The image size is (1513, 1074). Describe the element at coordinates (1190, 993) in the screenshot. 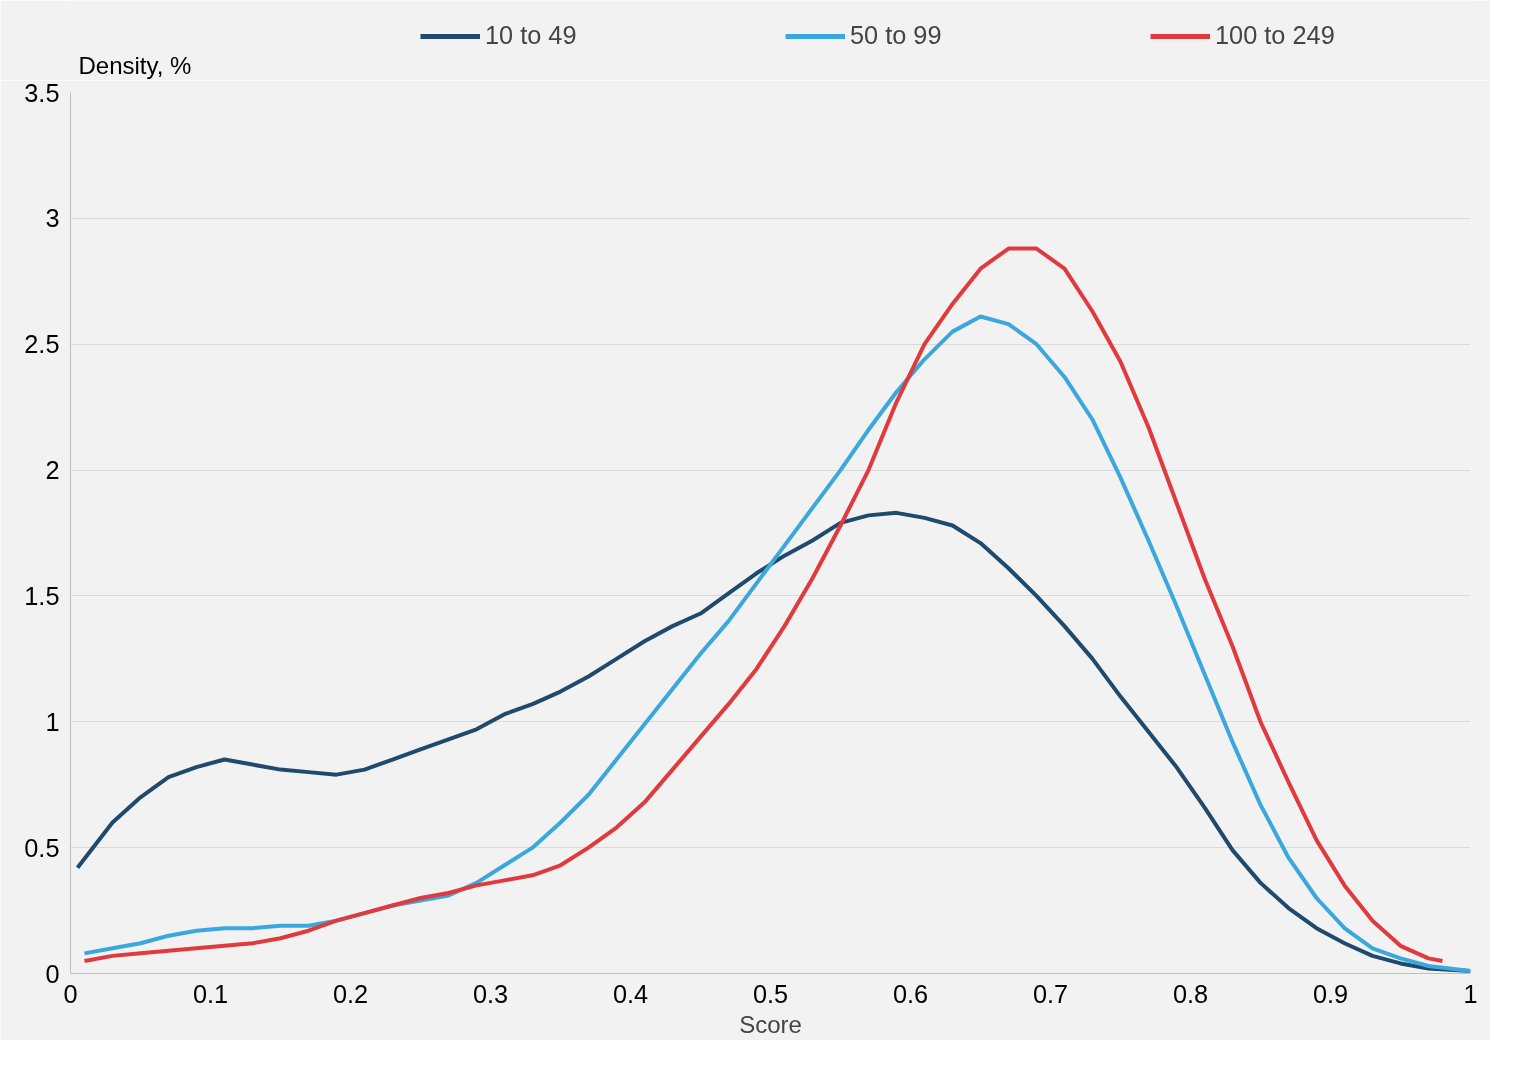

I see `x-tick-label: 0.8` at that location.